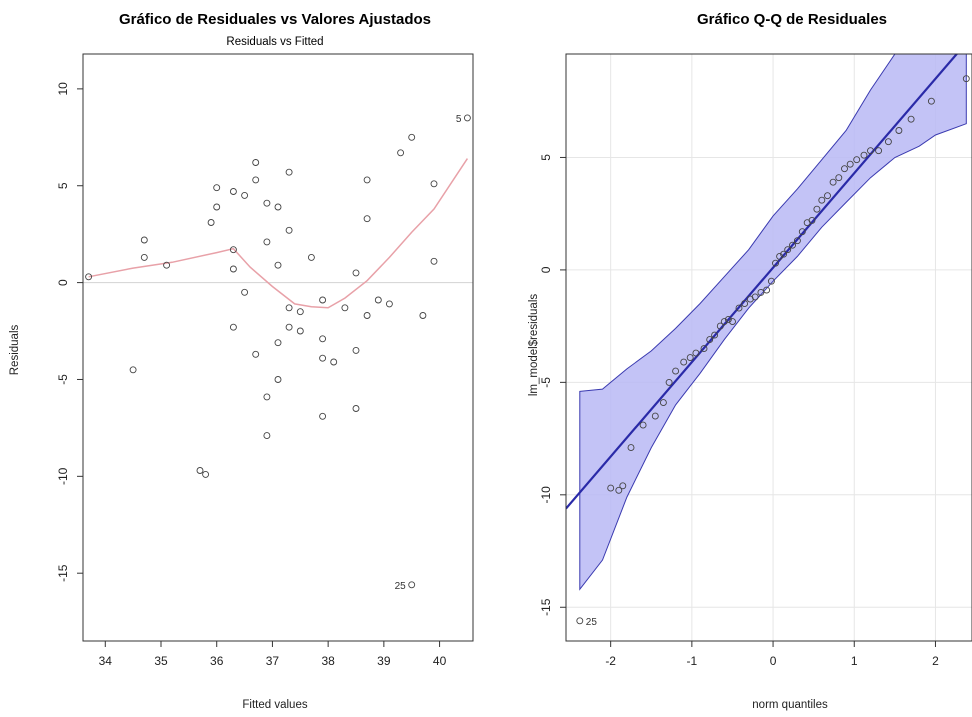 This screenshot has height=717, width=972. What do you see at coordinates (440, 661) in the screenshot?
I see `left-x-tick-label: 40` at bounding box center [440, 661].